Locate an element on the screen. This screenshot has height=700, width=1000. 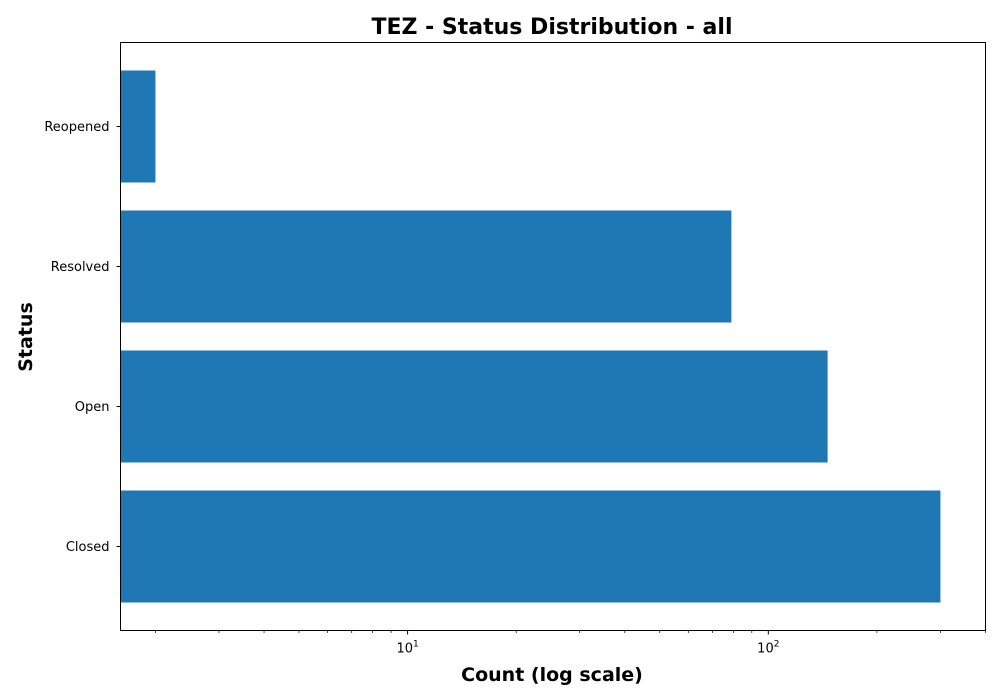
y-tick-label: Resolved is located at coordinates (80, 267).